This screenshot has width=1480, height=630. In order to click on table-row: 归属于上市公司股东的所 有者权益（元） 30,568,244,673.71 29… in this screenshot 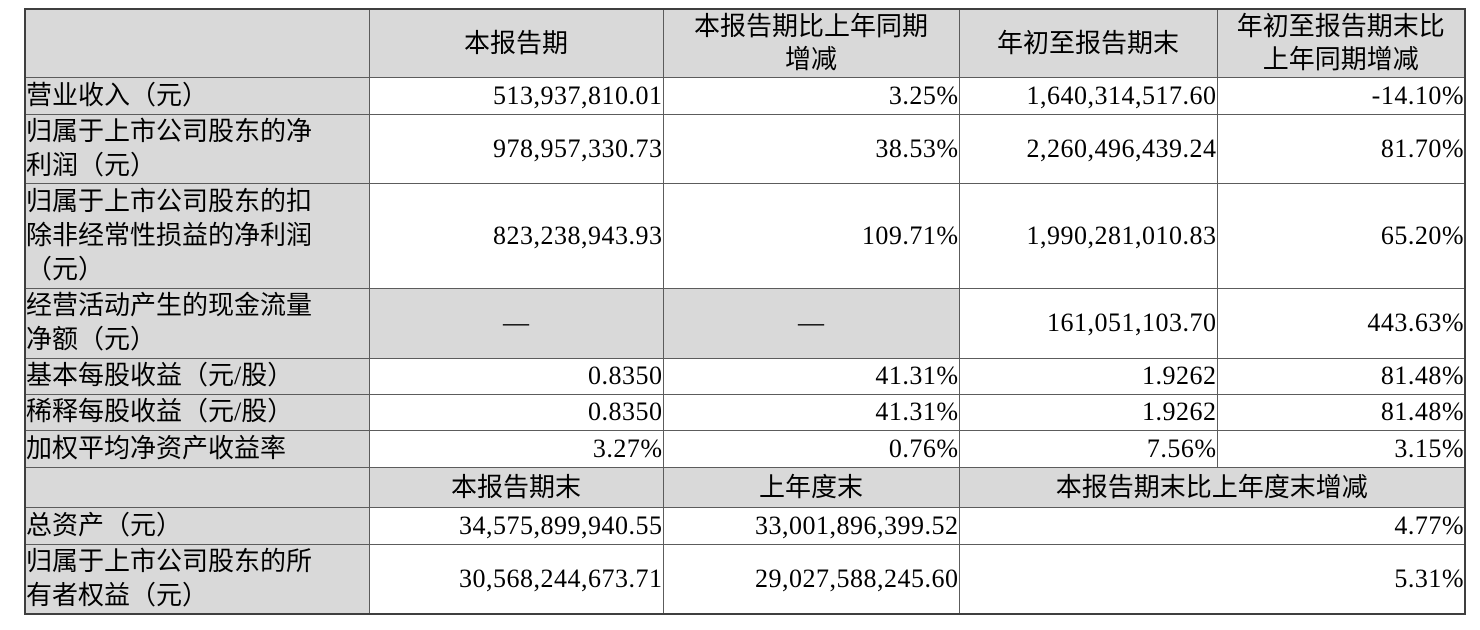, I will do `click(745, 579)`.